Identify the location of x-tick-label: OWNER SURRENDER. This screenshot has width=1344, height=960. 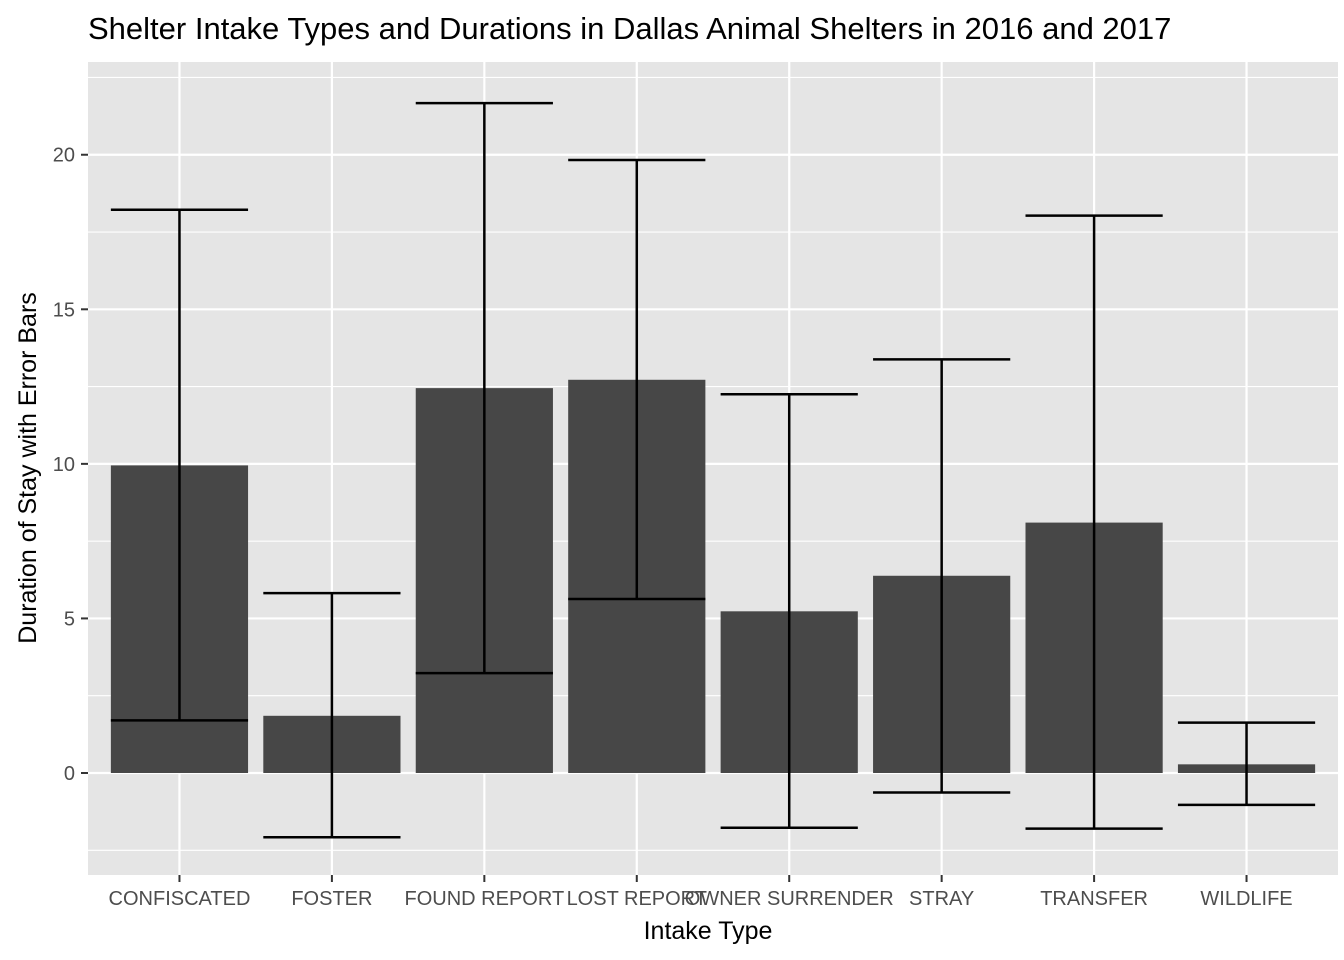
(789, 899).